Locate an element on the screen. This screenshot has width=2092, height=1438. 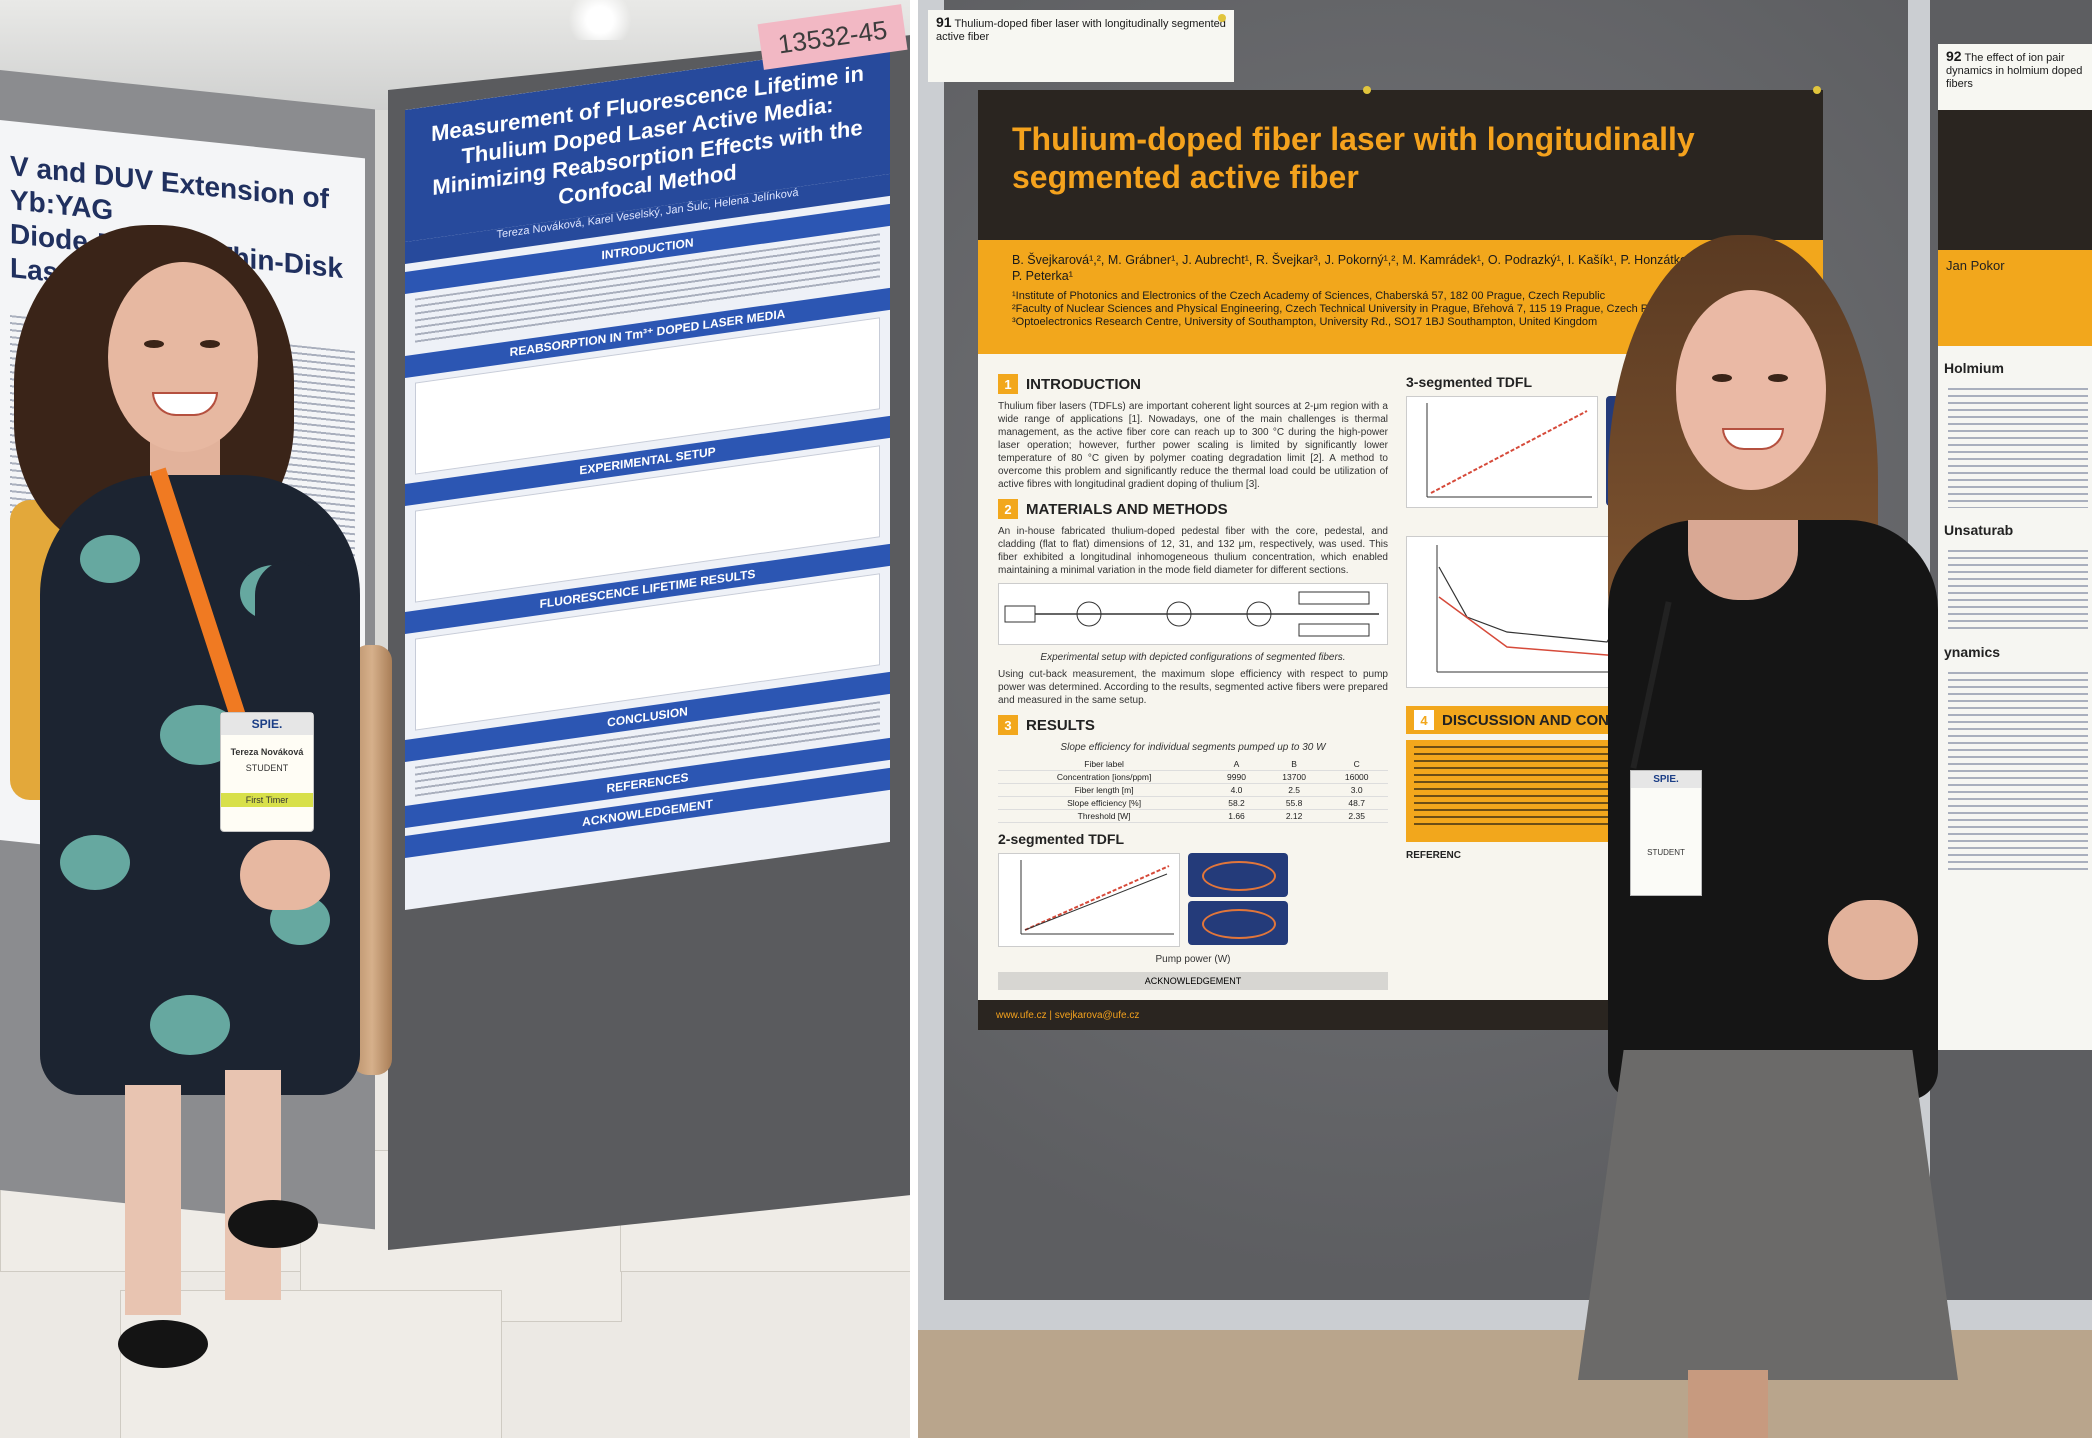
table-cell: 9990 is located at coordinates (1236, 777).